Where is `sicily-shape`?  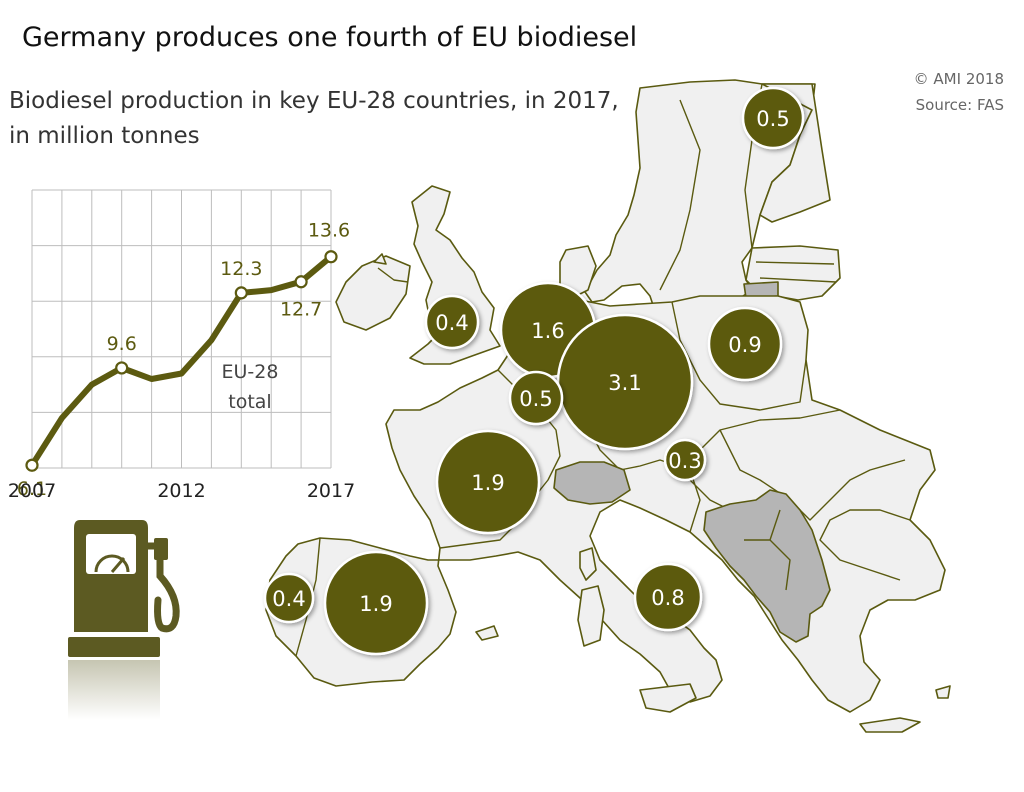 sicily-shape is located at coordinates (668, 698).